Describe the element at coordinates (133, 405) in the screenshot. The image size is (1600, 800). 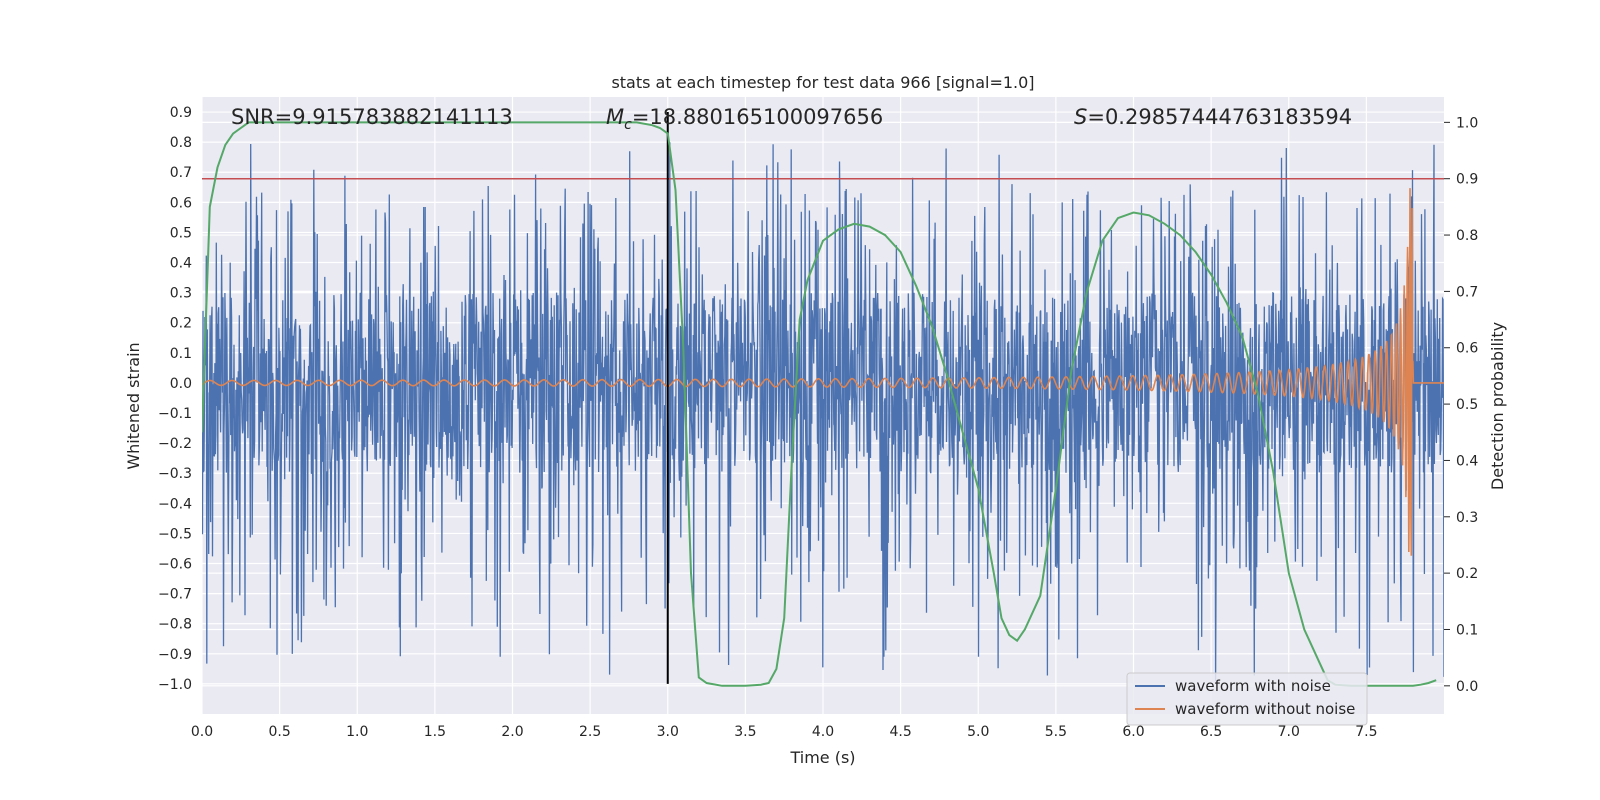
I see `y-left-axis-label: Whitened strain` at that location.